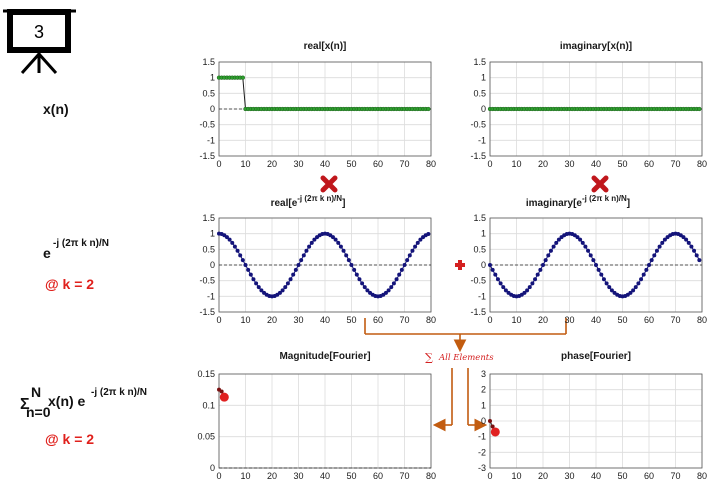  What do you see at coordinates (482, 468) in the screenshot?
I see `y-tick-label: -3` at bounding box center [482, 468].